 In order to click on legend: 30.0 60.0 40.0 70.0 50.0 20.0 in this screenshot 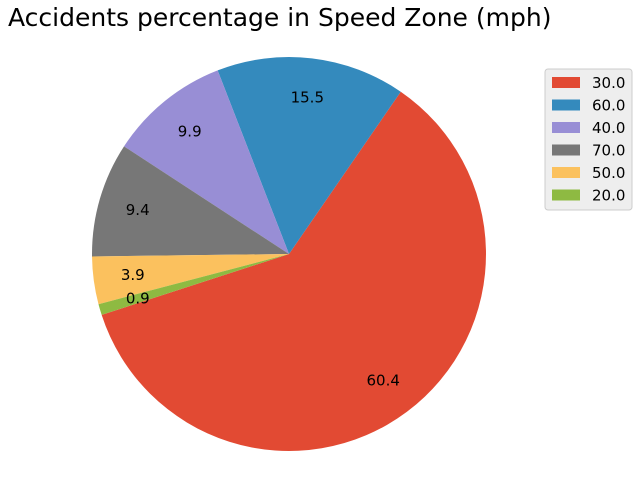, I will do `click(588, 139)`.